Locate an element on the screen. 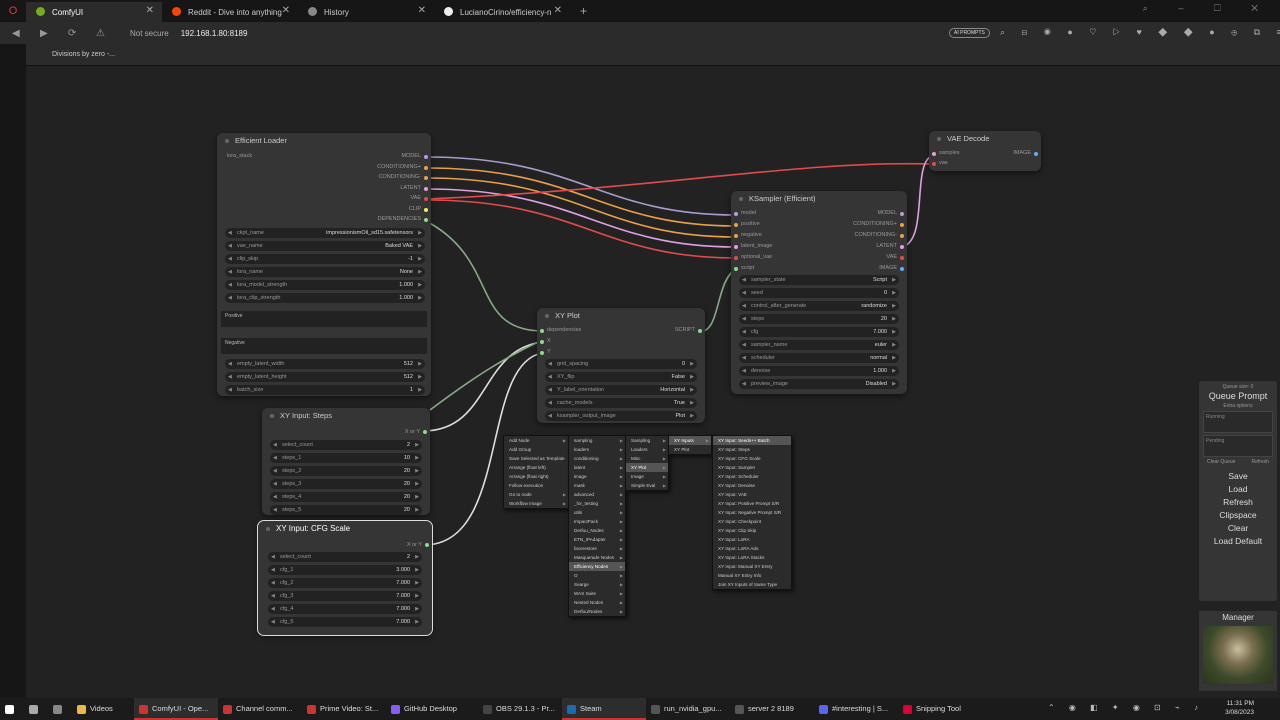 This screenshot has height=720, width=1280. menu-item: XY Input: Denoise is located at coordinates (736, 485).